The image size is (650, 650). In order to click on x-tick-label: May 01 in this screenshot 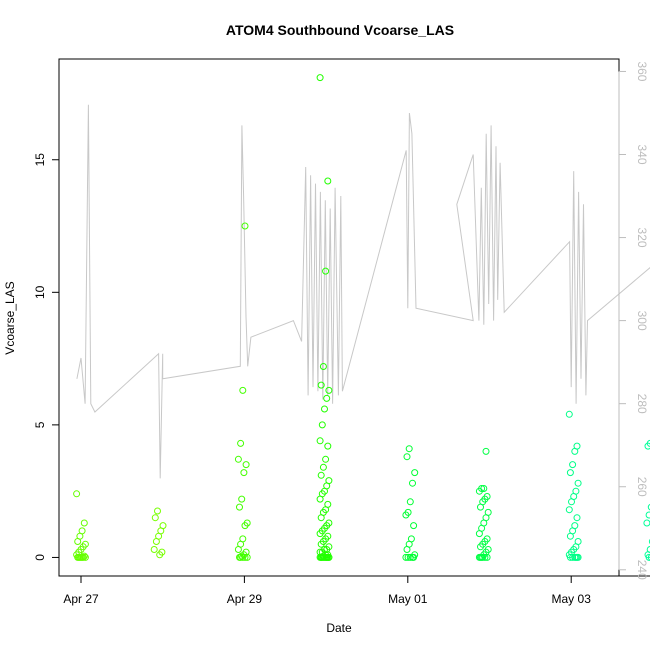, I will do `click(408, 599)`.